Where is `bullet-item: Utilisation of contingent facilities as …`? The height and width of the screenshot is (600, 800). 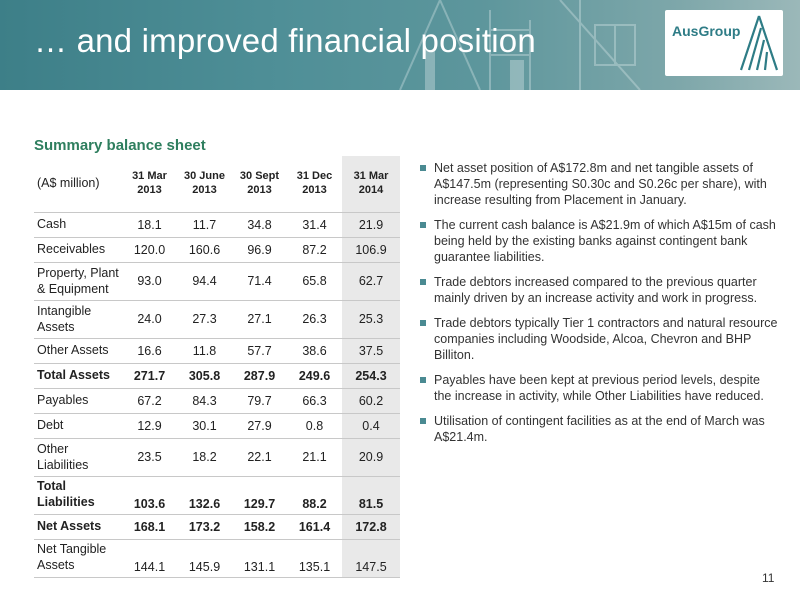 bullet-item: Utilisation of contingent facilities as … is located at coordinates (600, 429).